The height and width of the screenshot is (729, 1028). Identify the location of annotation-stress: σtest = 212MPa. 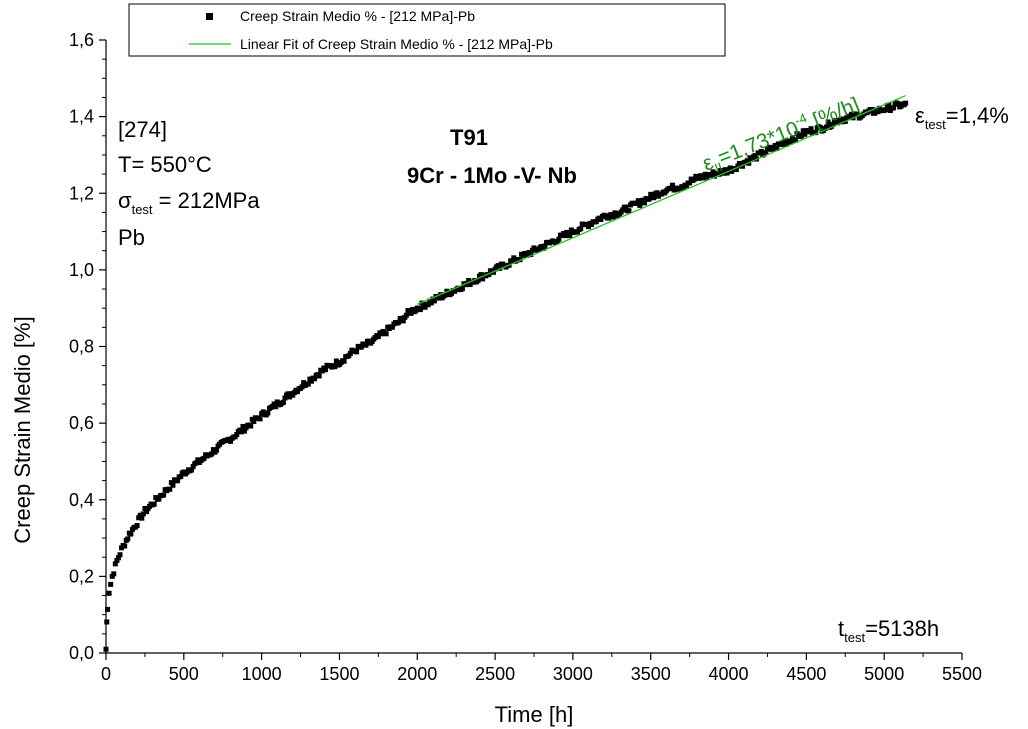
(189, 202).